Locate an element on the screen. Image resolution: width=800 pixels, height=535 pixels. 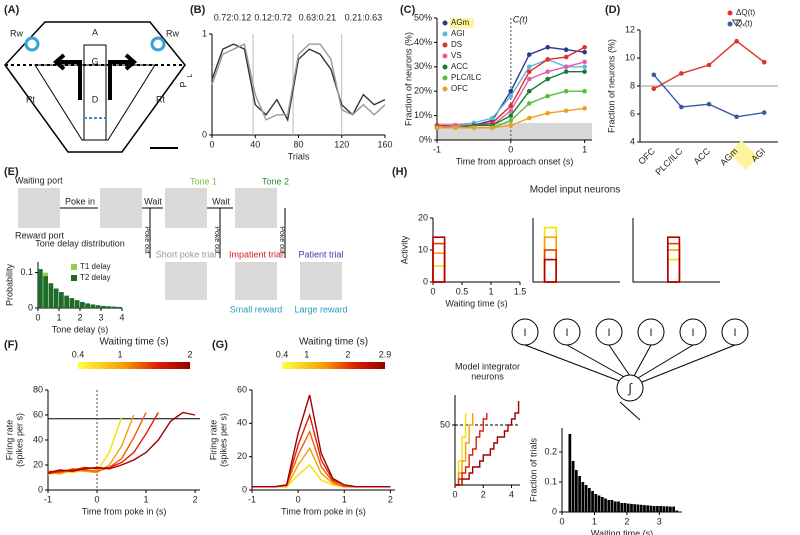
block-label: 0.63:0.21 is located at coordinates (318, 17).